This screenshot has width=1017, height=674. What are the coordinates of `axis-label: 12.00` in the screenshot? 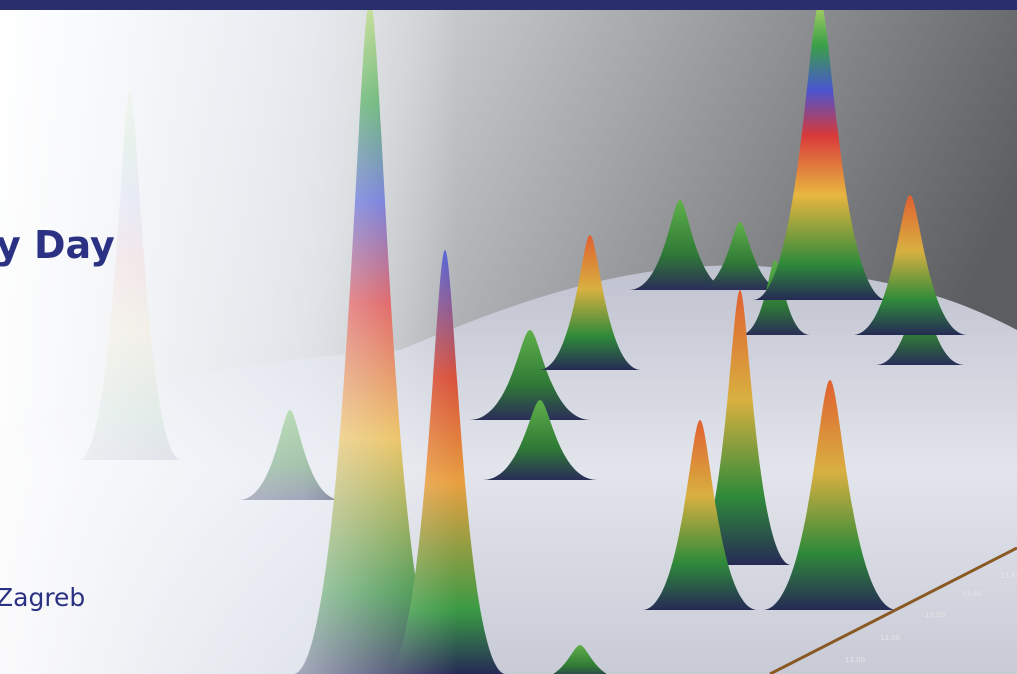 It's located at (855, 660).